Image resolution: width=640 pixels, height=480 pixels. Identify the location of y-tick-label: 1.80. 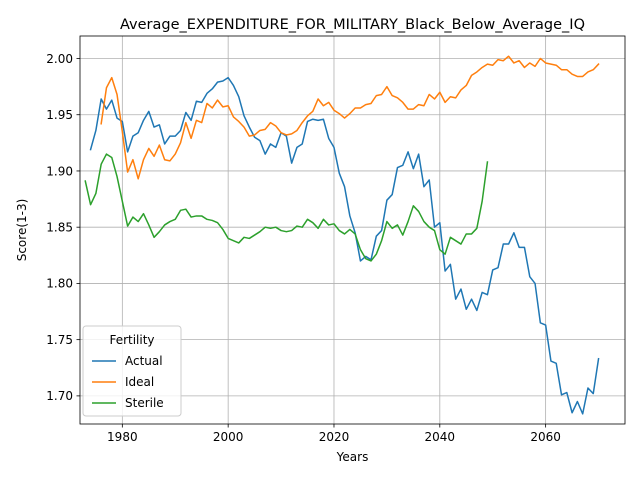
(59, 284).